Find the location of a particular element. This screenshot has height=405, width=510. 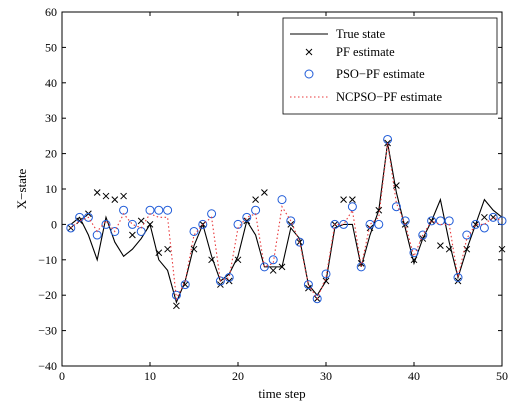

x-tick-label: 40 is located at coordinates (414, 376).